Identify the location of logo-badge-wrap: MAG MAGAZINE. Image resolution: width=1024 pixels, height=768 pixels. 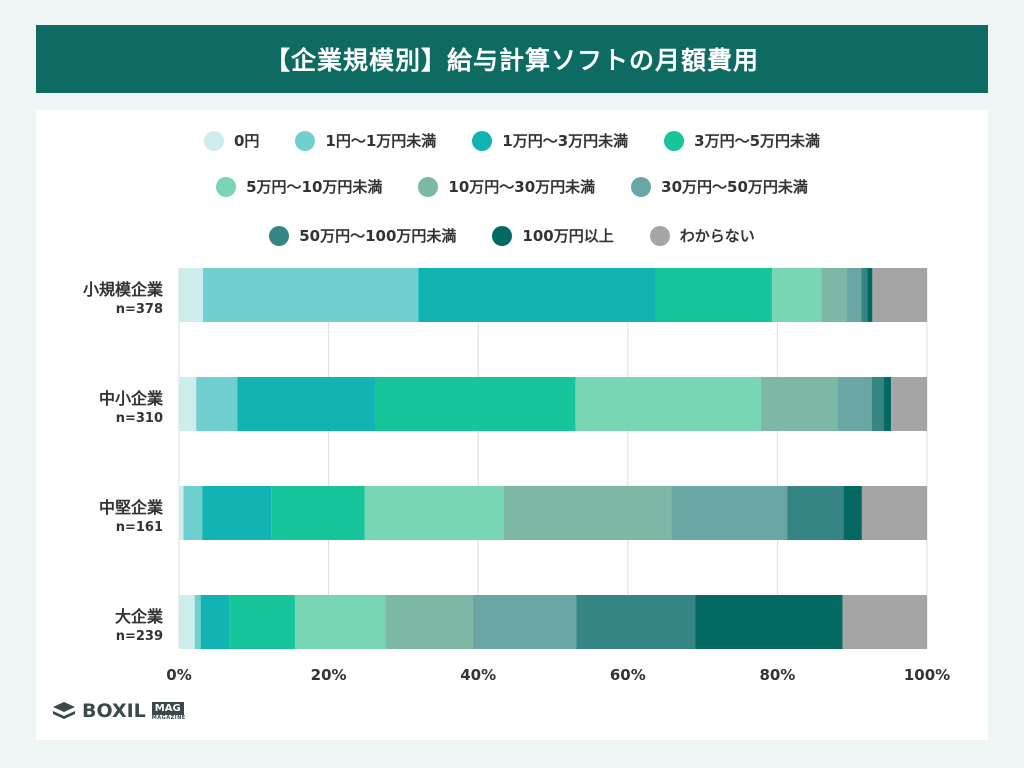
(168, 711).